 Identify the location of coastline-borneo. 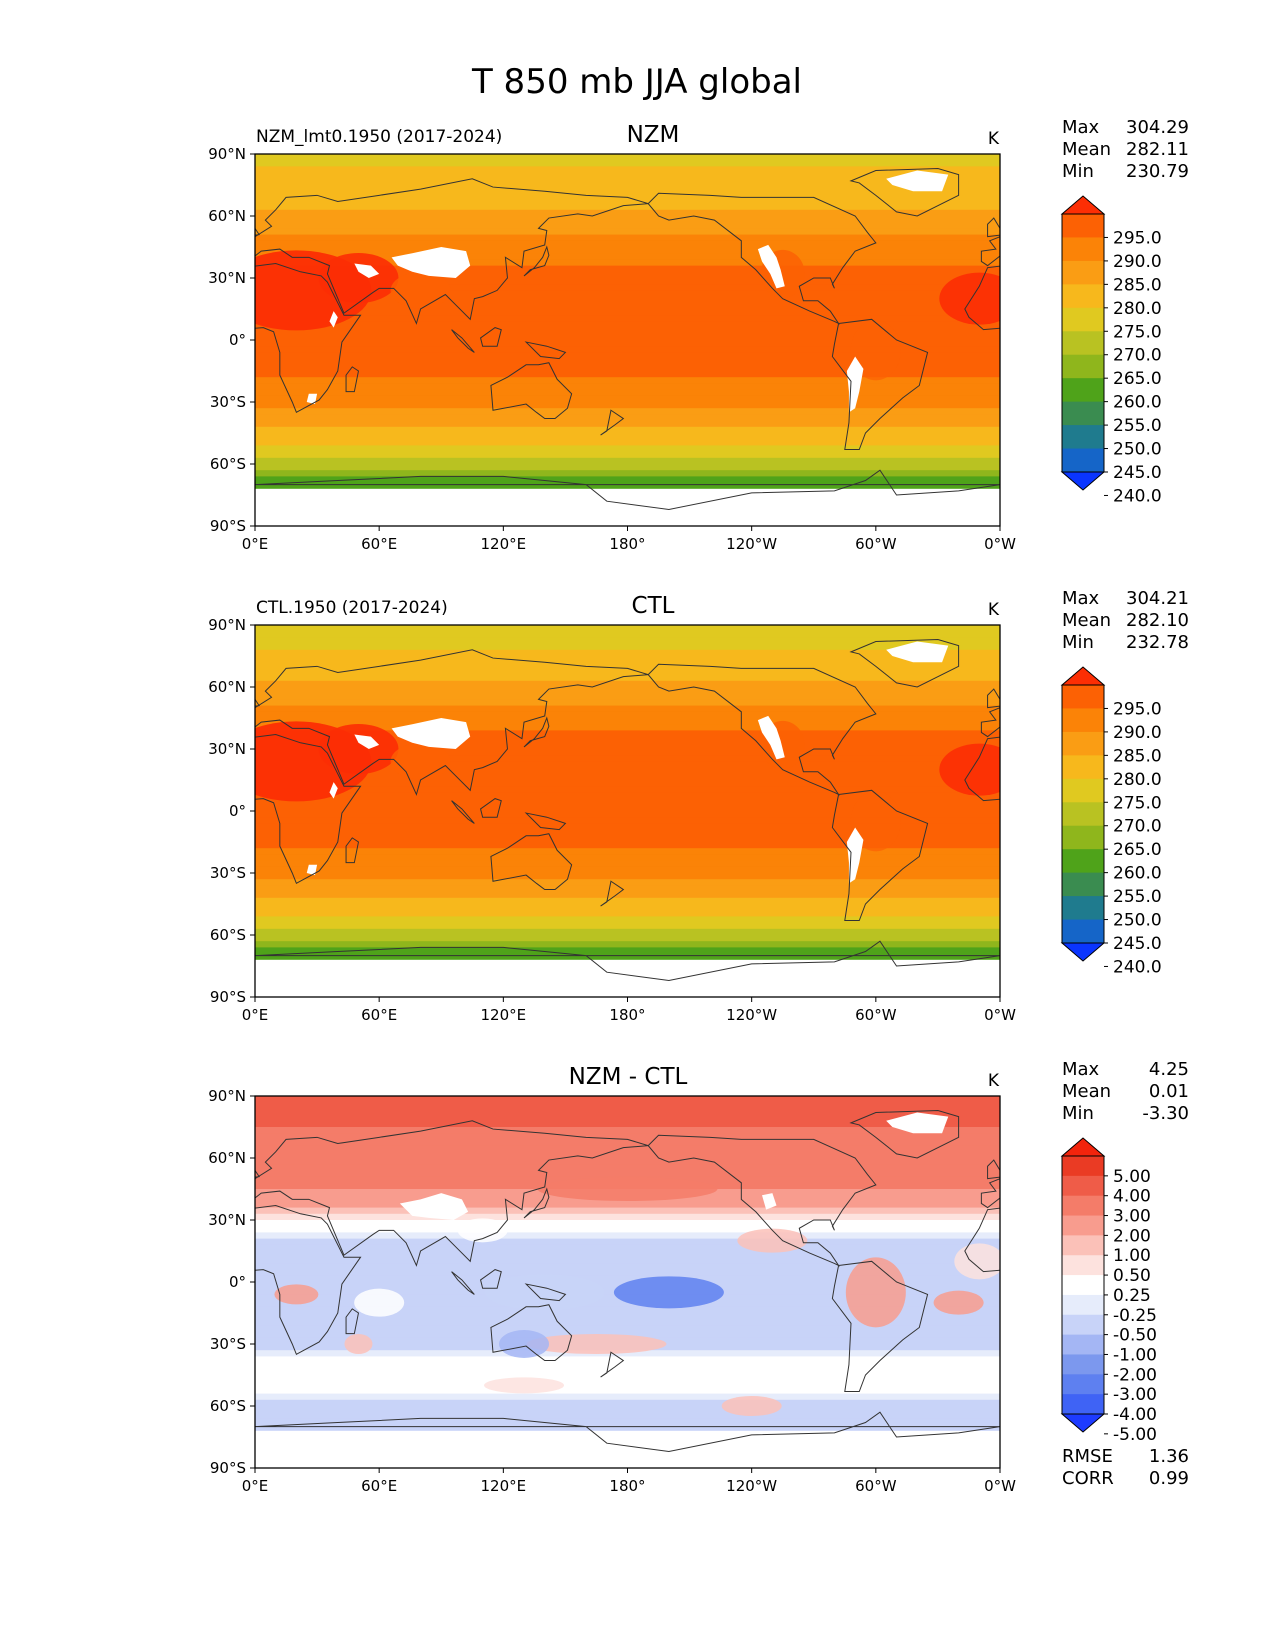
(491, 808).